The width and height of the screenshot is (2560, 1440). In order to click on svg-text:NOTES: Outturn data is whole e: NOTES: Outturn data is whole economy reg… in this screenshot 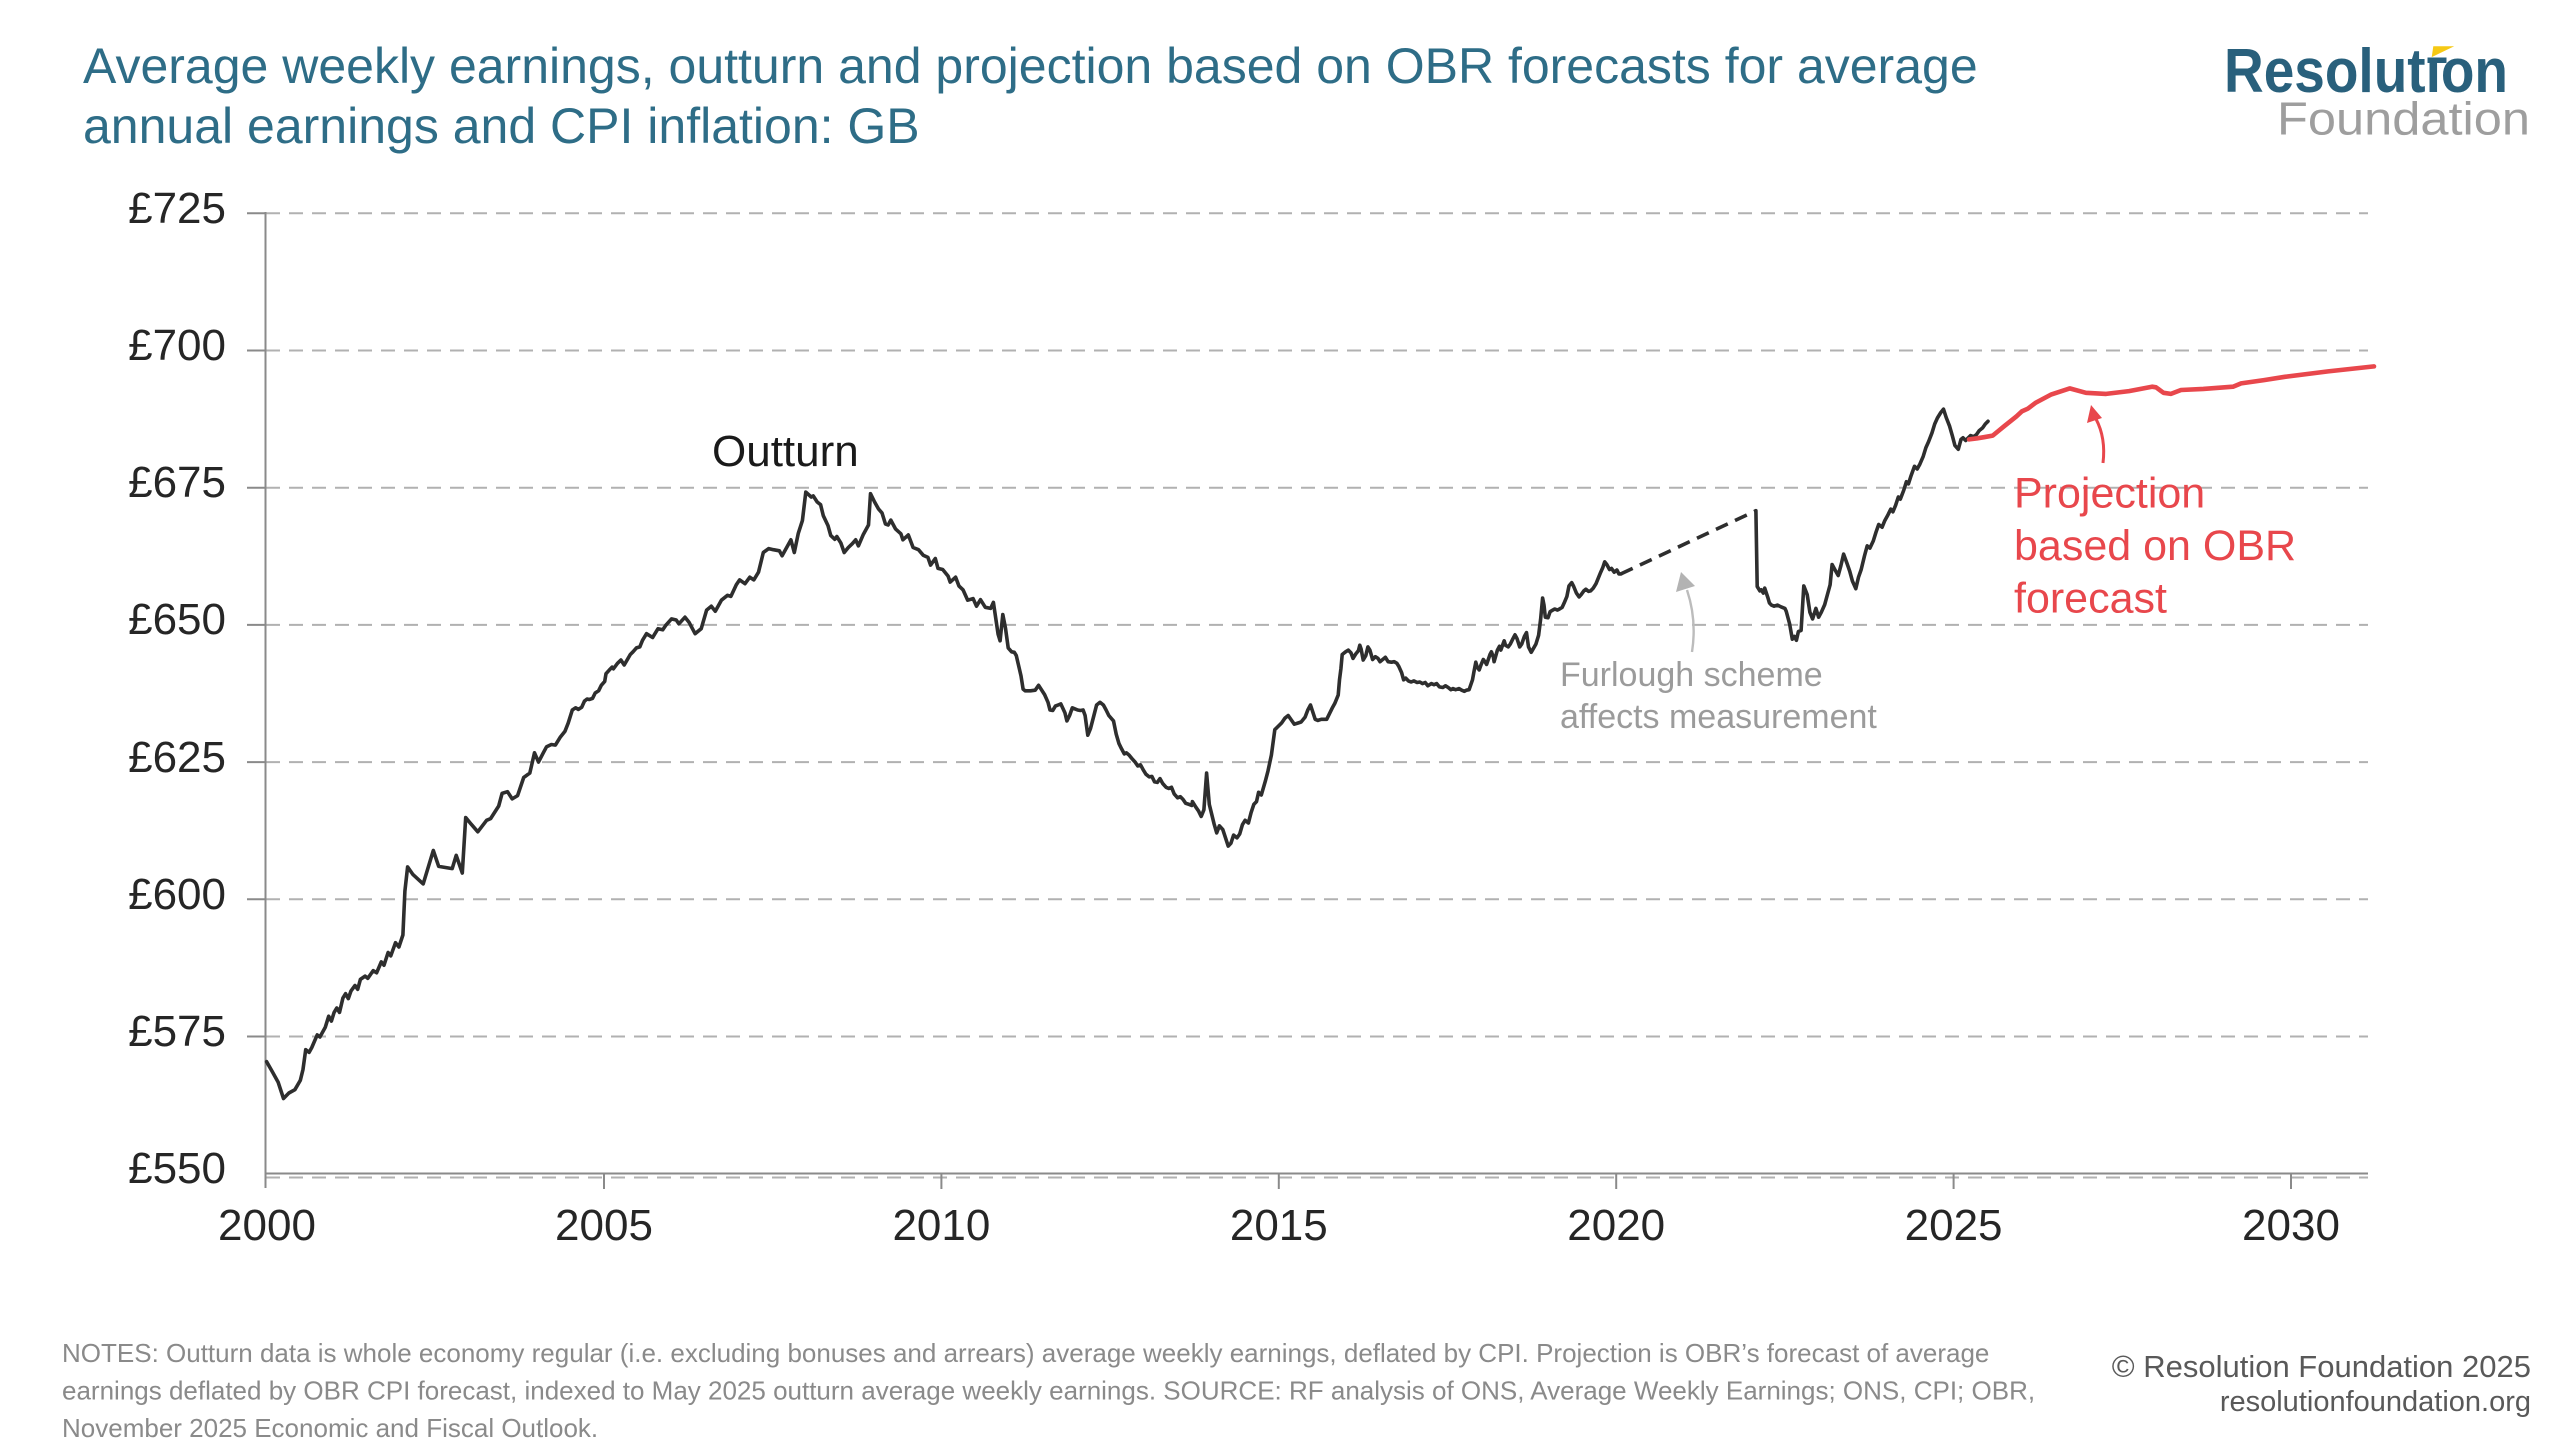, I will do `click(1025, 1353)`.